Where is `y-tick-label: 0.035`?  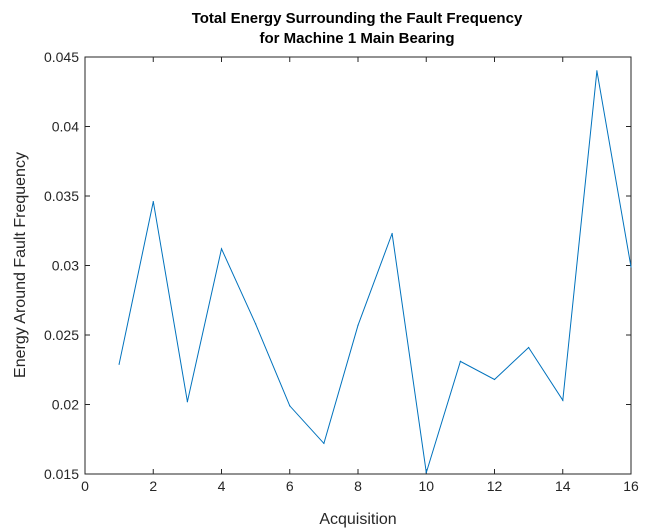
y-tick-label: 0.035 is located at coordinates (61, 196).